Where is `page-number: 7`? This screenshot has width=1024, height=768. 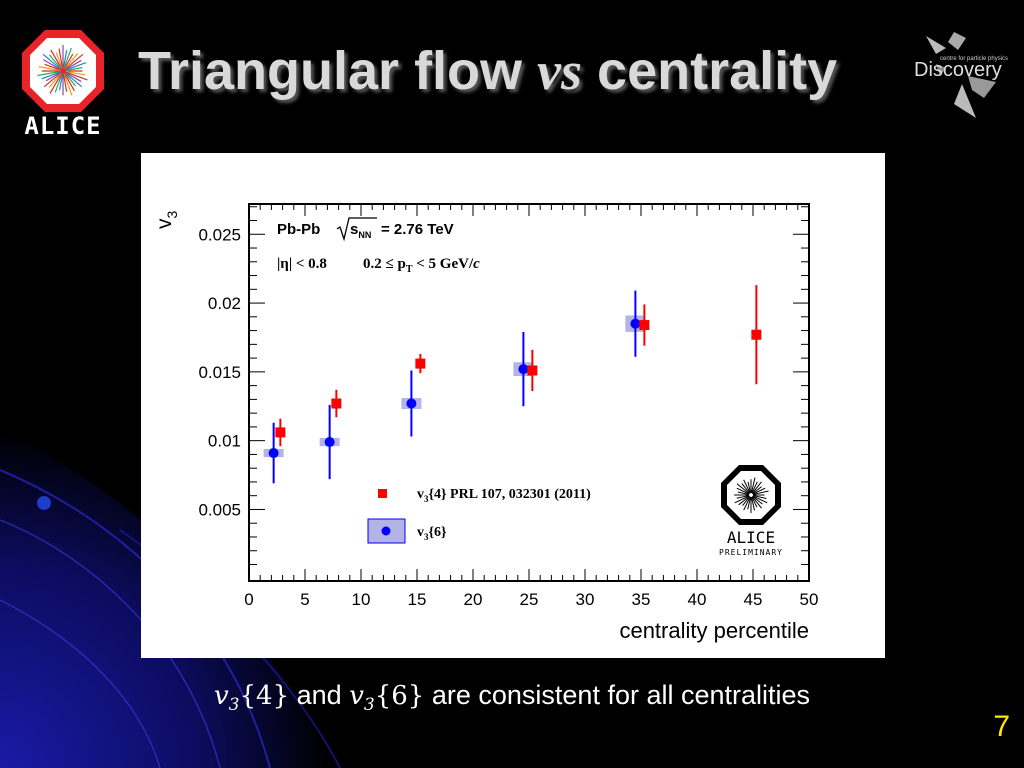
page-number: 7 is located at coordinates (1001, 726).